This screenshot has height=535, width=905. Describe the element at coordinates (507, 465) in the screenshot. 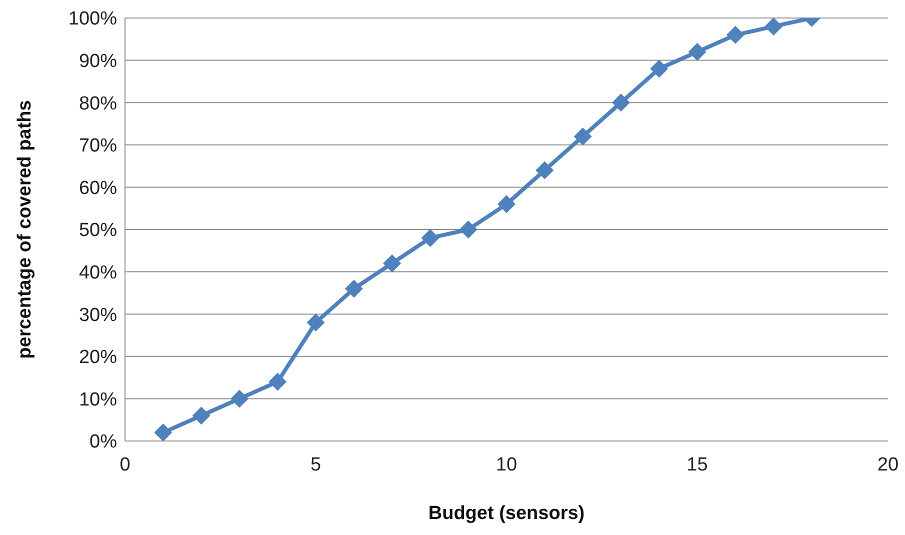

I see `x-tick-label: 10` at that location.